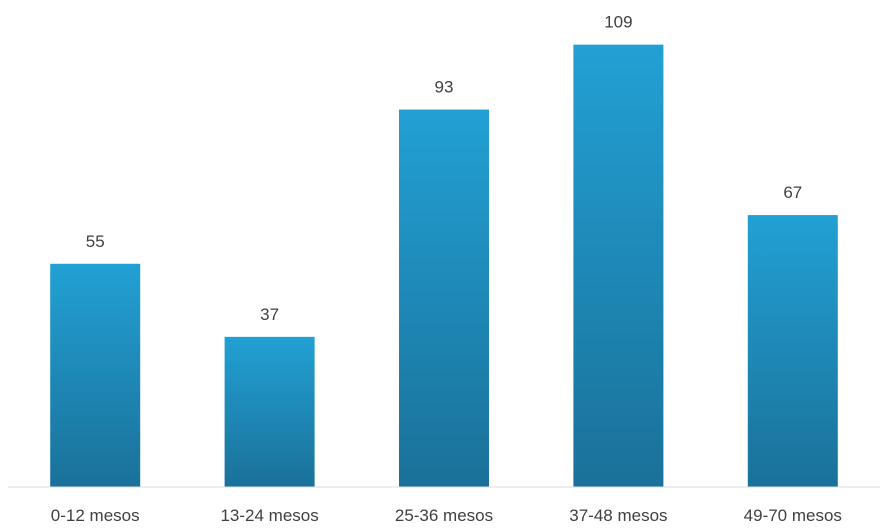  What do you see at coordinates (792, 192) in the screenshot?
I see `data-label-5: 67` at bounding box center [792, 192].